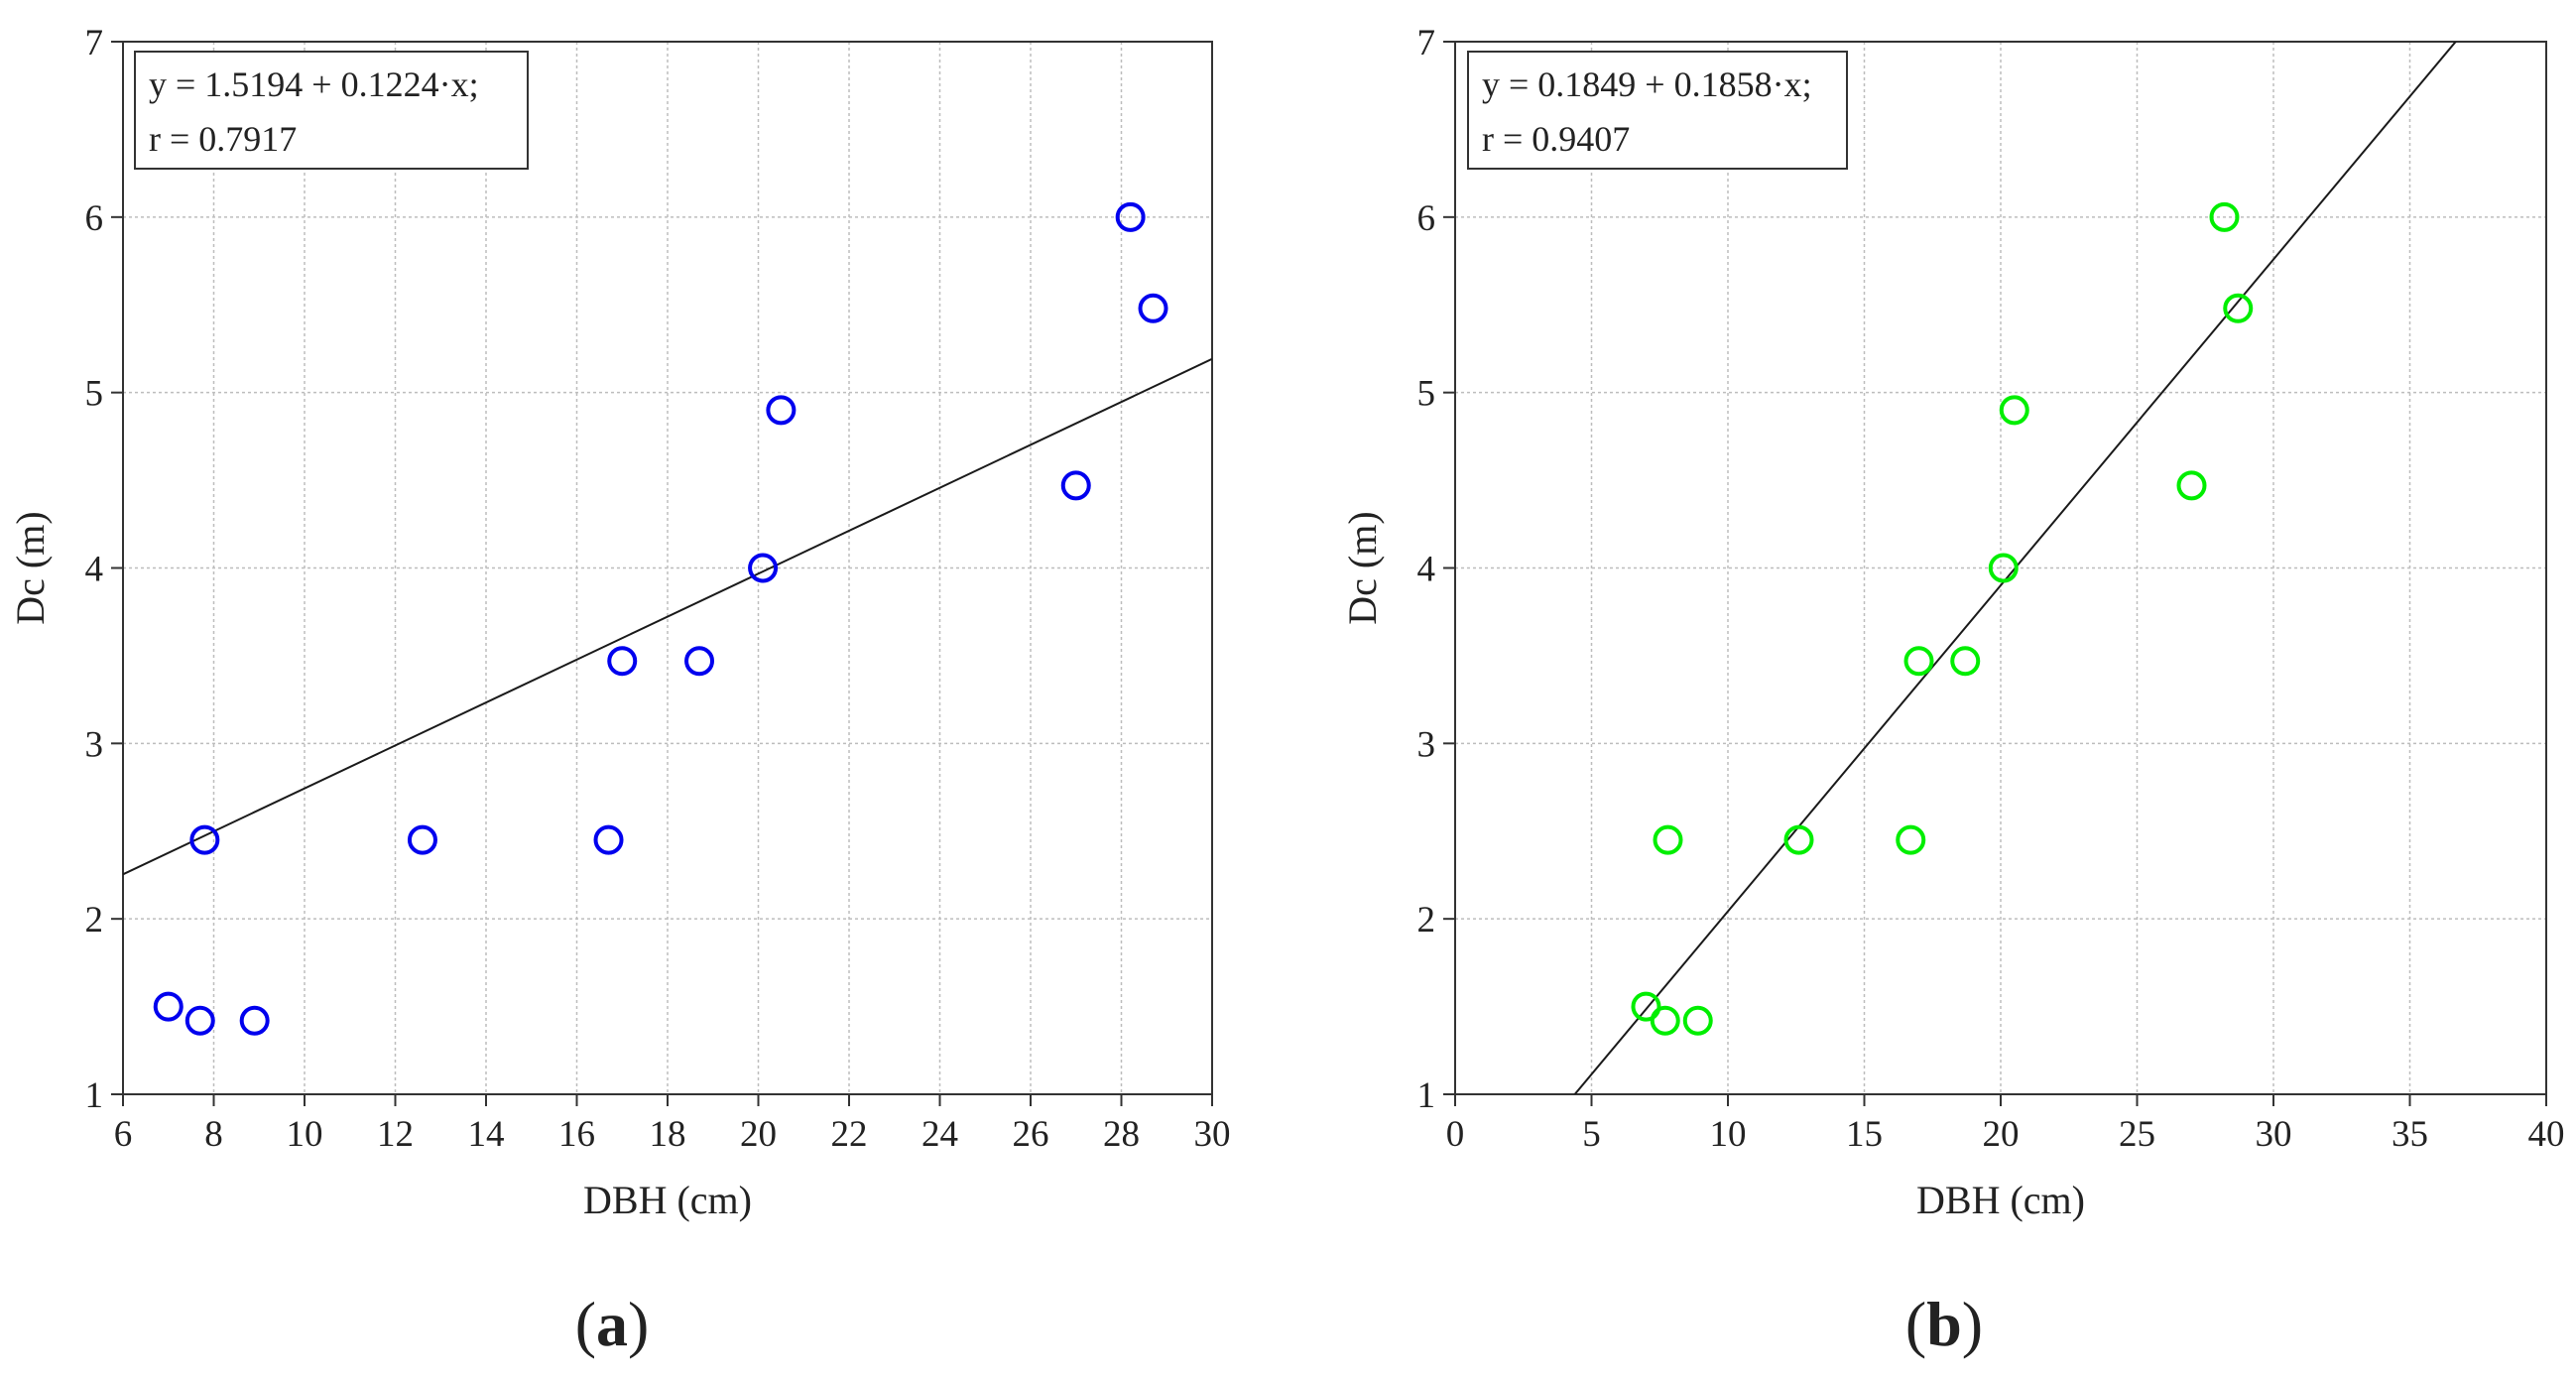 The width and height of the screenshot is (2576, 1382). What do you see at coordinates (486, 1134) in the screenshot?
I see `x-tick-label: 14` at bounding box center [486, 1134].